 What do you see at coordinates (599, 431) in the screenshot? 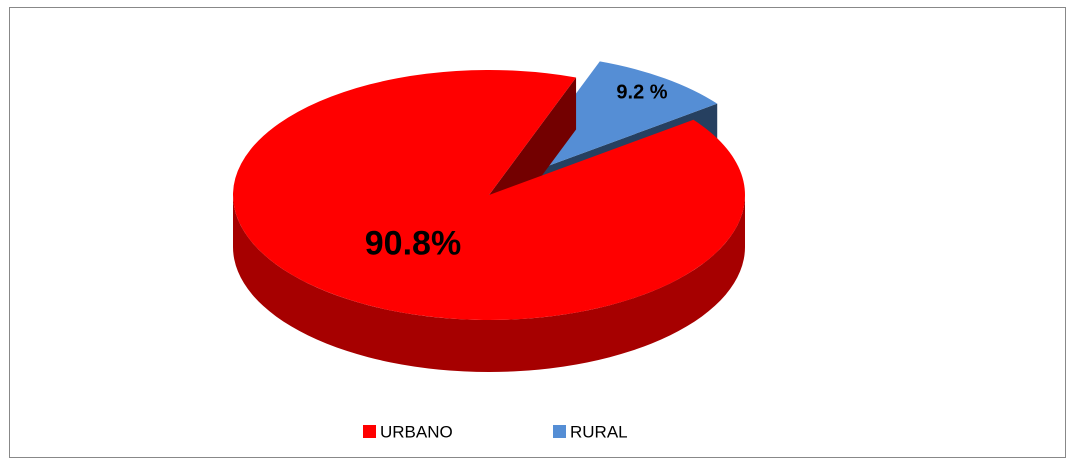
I see `legend-label: RURAL` at bounding box center [599, 431].